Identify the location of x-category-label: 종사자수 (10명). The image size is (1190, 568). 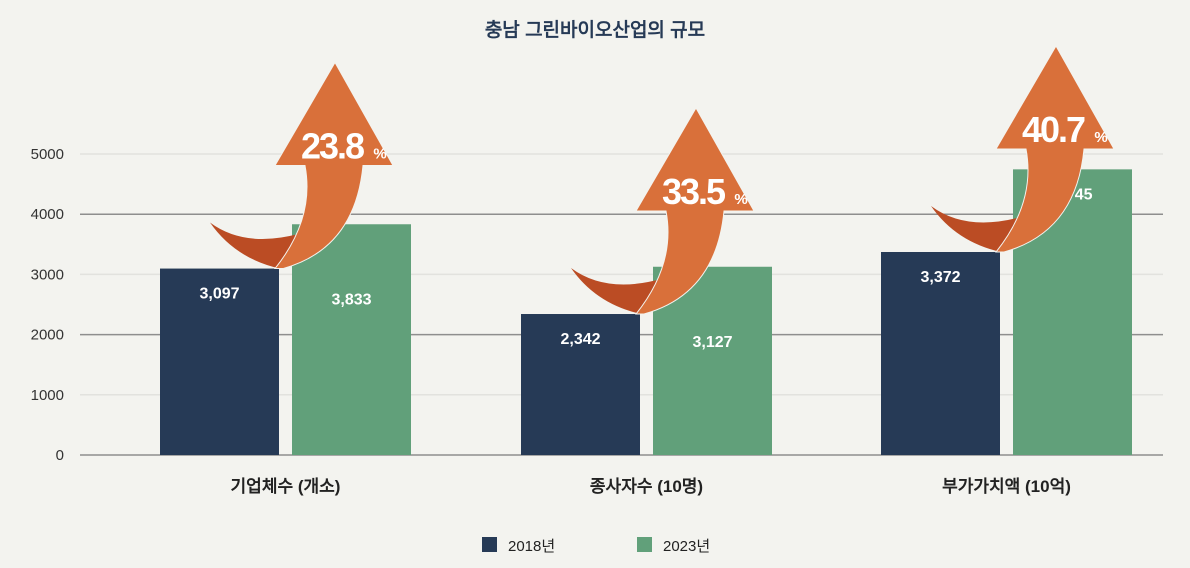
(646, 486).